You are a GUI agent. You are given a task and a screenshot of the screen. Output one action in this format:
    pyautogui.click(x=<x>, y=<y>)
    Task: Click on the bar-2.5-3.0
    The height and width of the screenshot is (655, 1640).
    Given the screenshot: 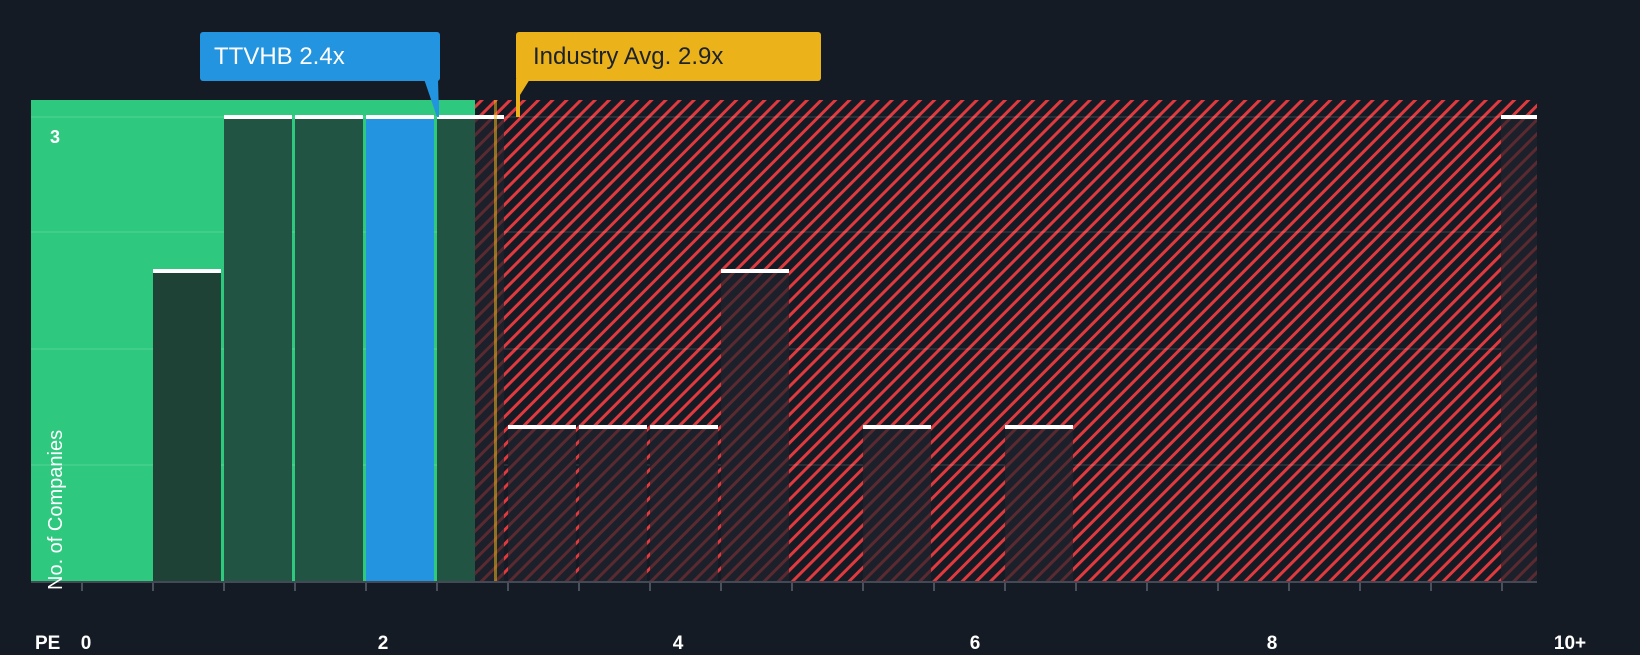 What is the action you would take?
    pyautogui.click(x=456, y=349)
    